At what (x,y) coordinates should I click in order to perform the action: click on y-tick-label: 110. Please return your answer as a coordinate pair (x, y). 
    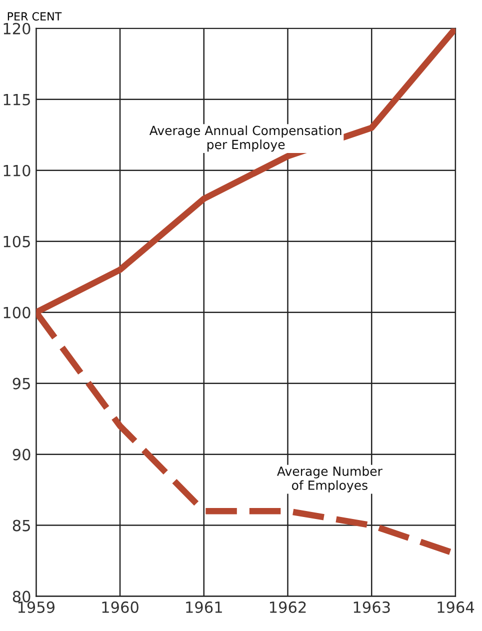
    Looking at the image, I should click on (17, 170).